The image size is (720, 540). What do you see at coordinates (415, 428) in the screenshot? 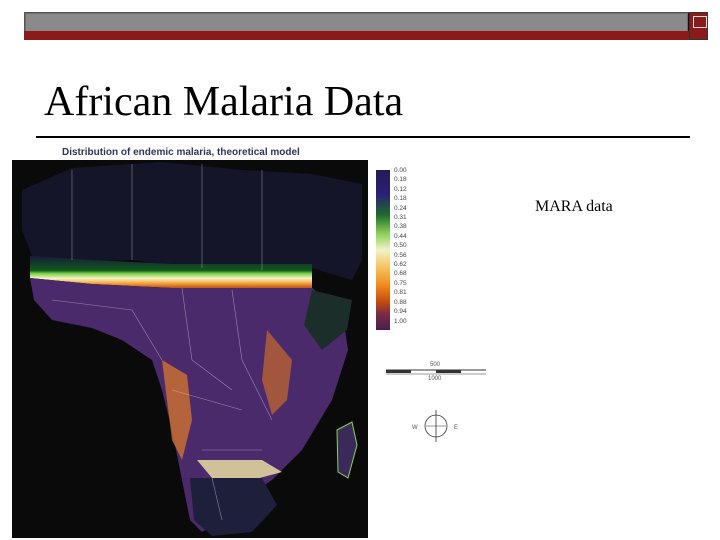
I see `compass-label-west: W` at bounding box center [415, 428].